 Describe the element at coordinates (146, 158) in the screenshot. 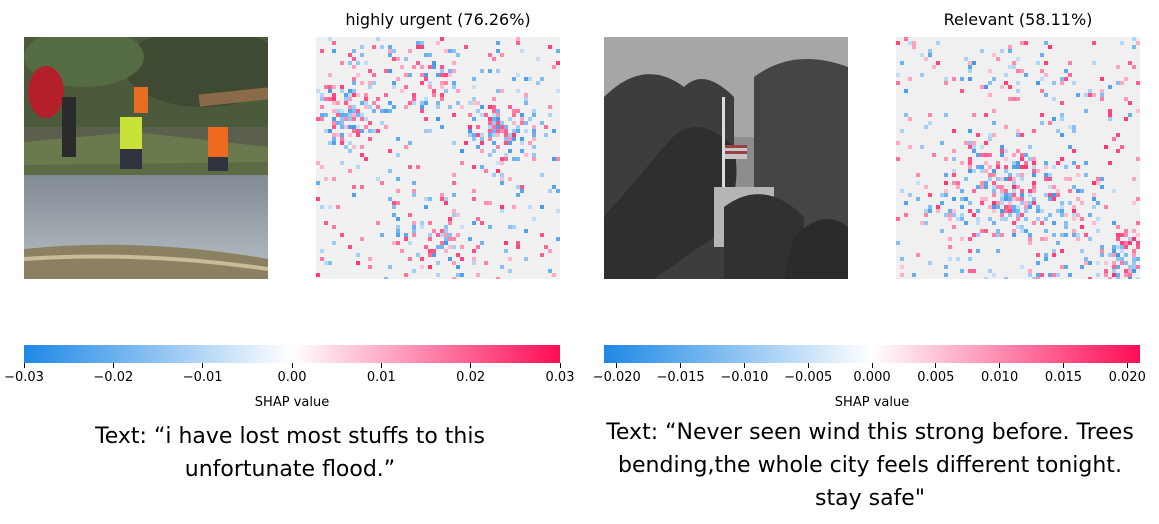

I see `flood-photo` at that location.